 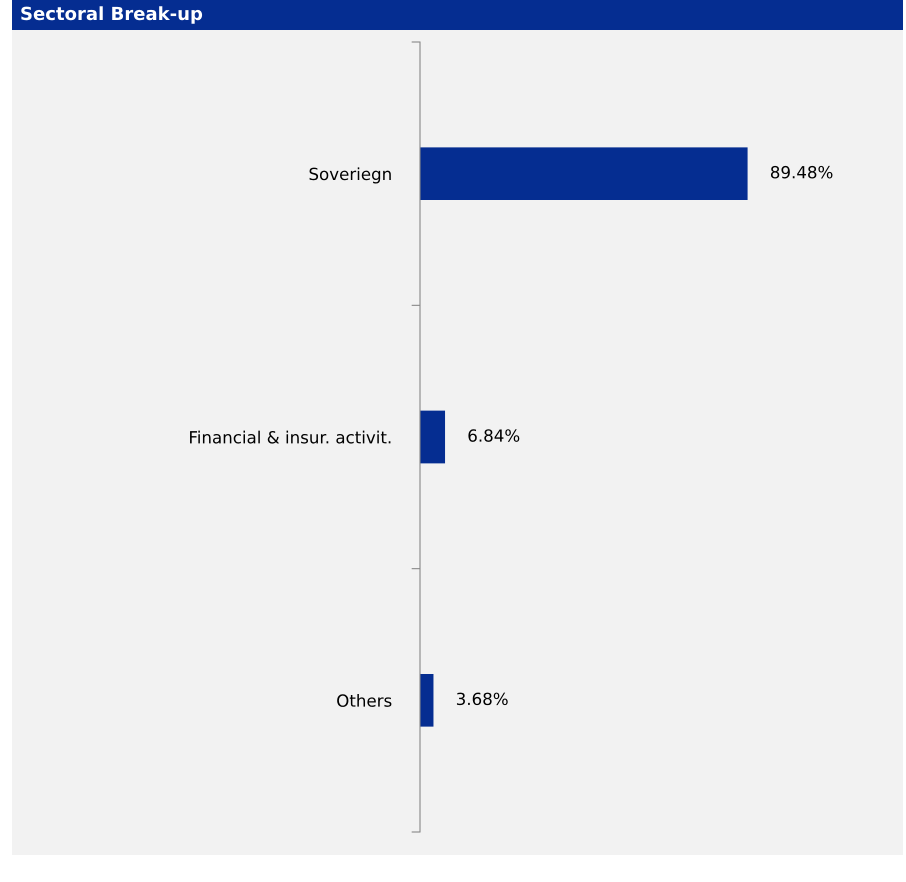 I want to click on y-tick-label: Others, so click(x=364, y=700).